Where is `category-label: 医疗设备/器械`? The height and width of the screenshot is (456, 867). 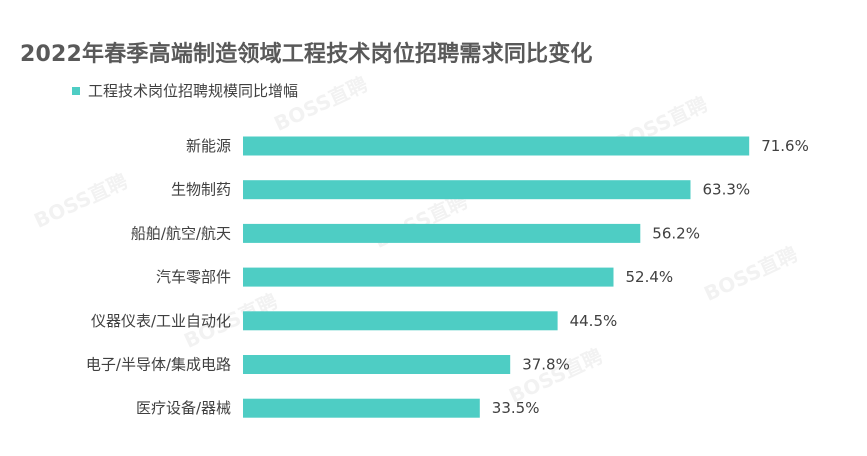
category-label: 医疗设备/器械 is located at coordinates (183, 408).